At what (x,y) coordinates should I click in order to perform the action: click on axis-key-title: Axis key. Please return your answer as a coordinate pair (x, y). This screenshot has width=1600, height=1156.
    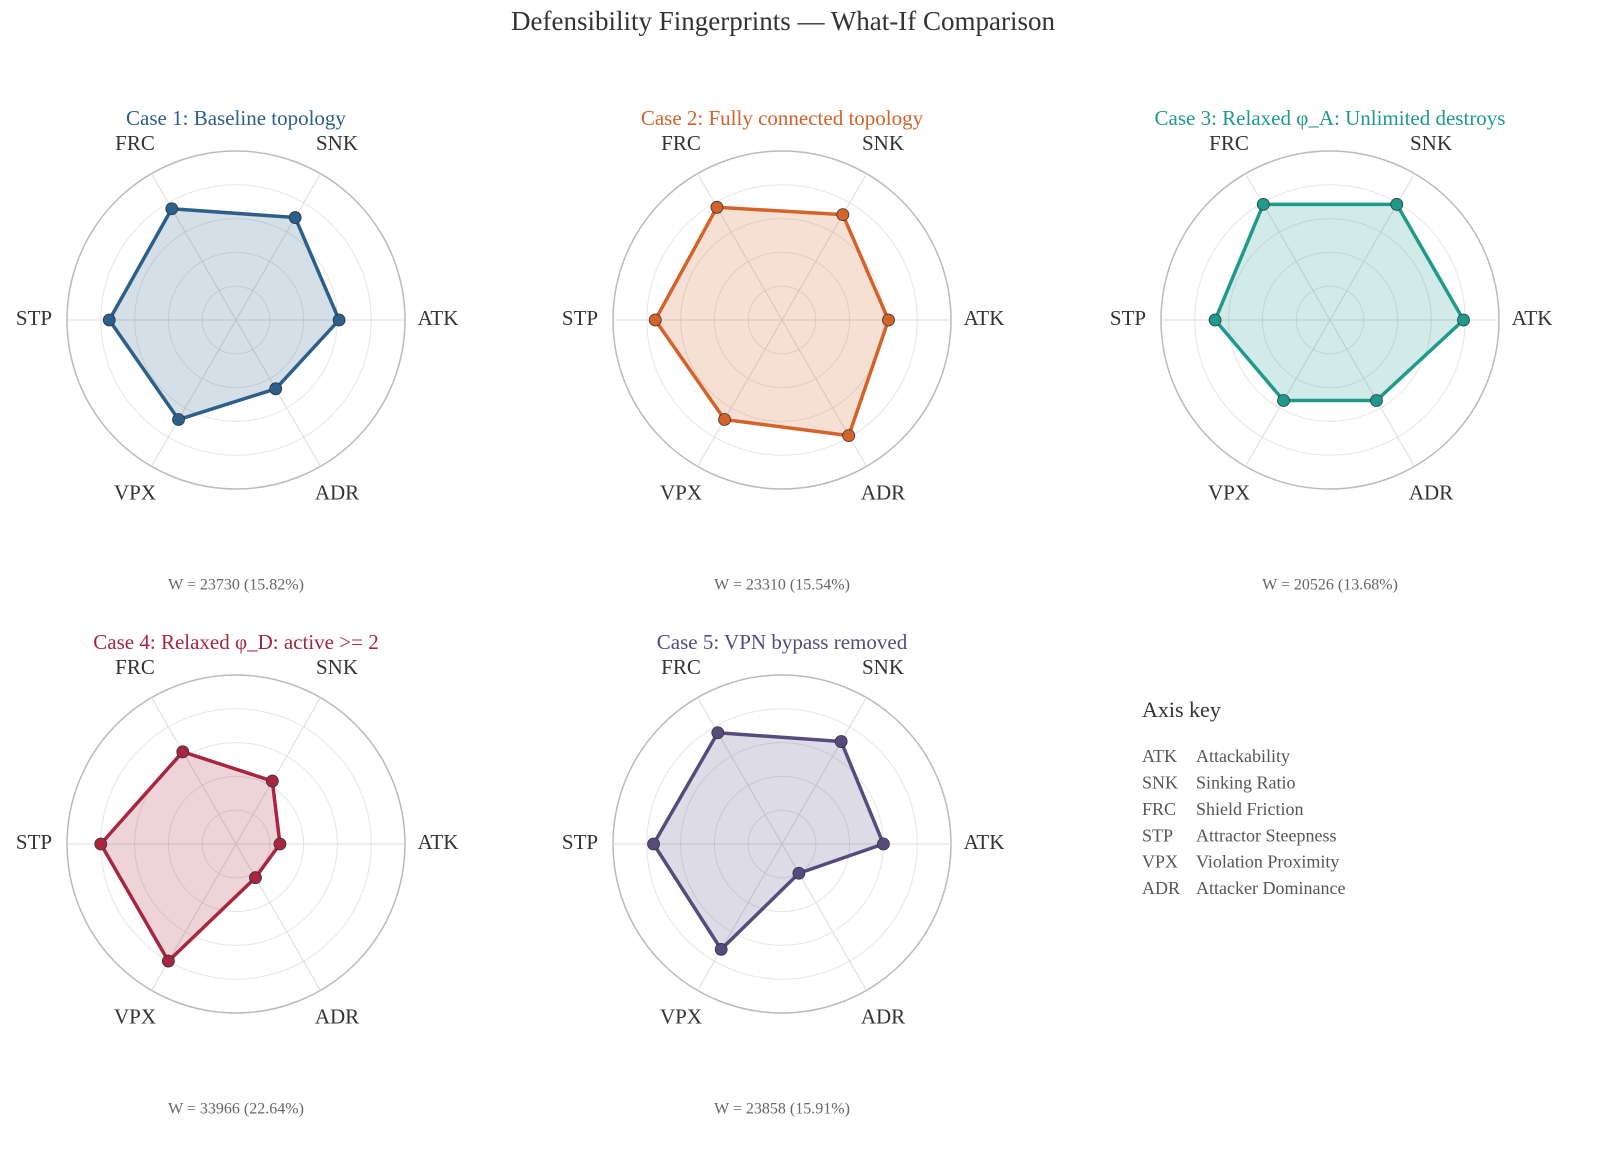
    Looking at the image, I should click on (1181, 709).